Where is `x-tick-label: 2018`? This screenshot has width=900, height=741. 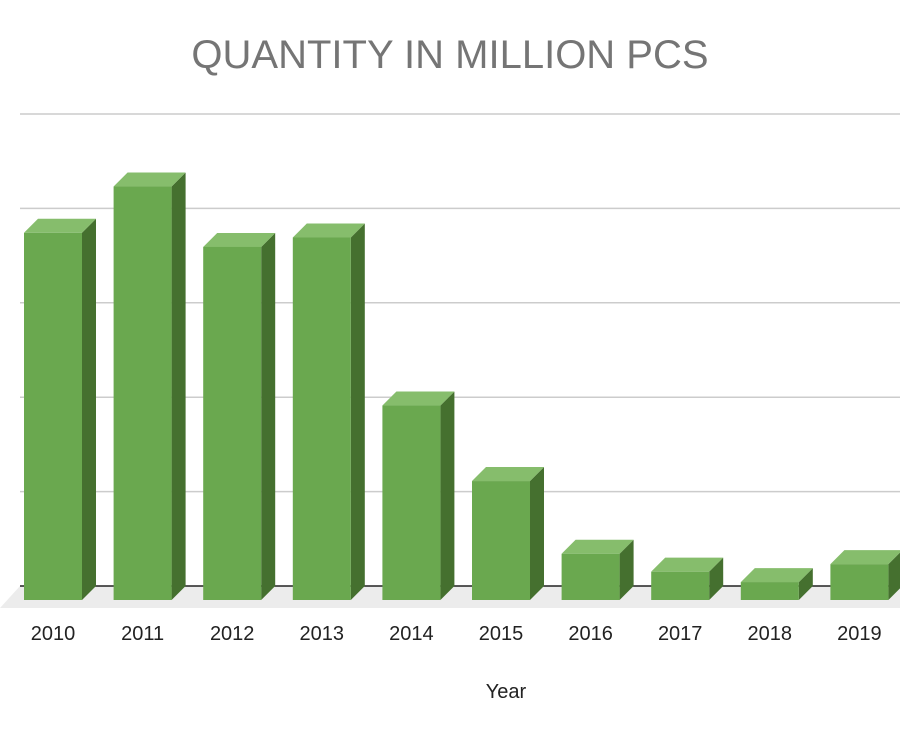
x-tick-label: 2018 is located at coordinates (770, 634).